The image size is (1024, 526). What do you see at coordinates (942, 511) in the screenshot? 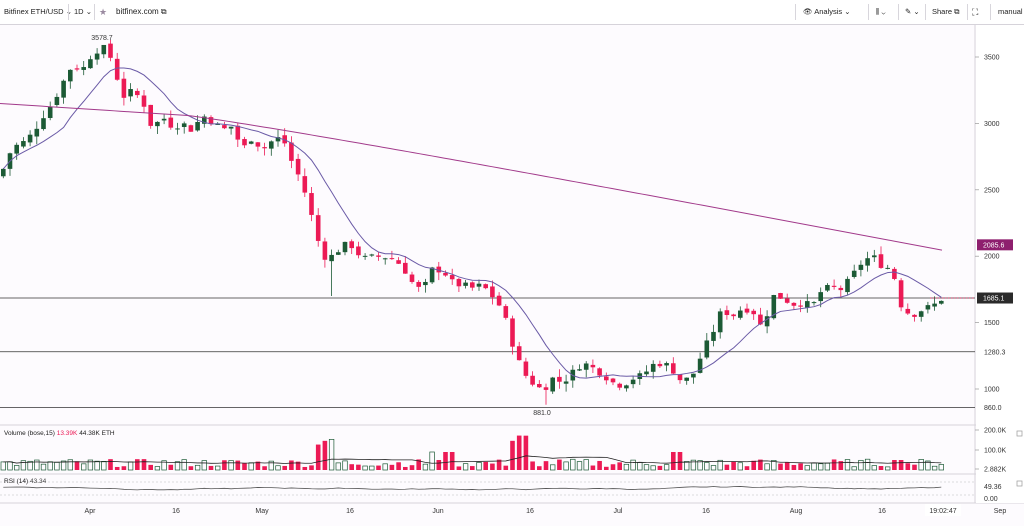
I see `time-axis-clock: 19:02:47` at bounding box center [942, 511].